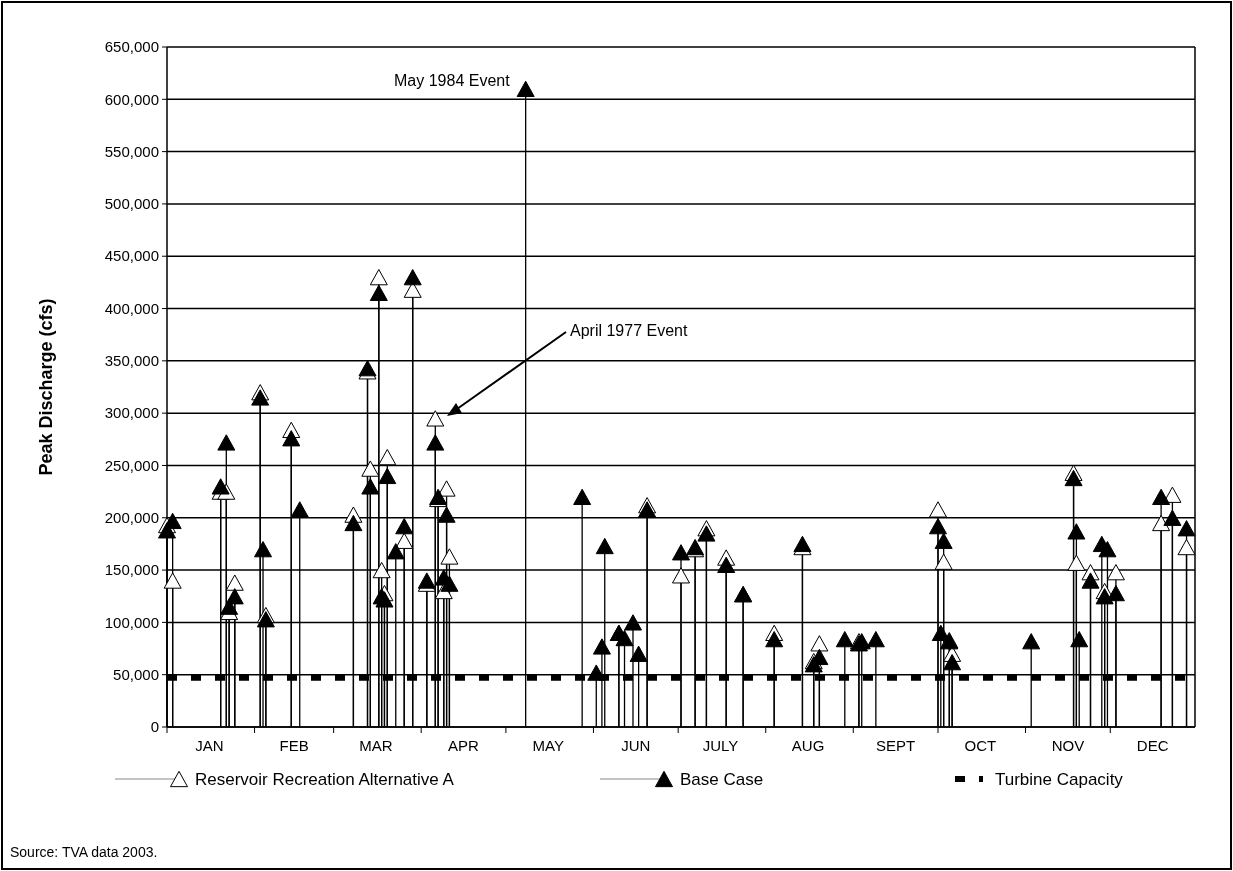 This screenshot has width=1233, height=871. I want to click on x-tick-label: MAR, so click(376, 745).